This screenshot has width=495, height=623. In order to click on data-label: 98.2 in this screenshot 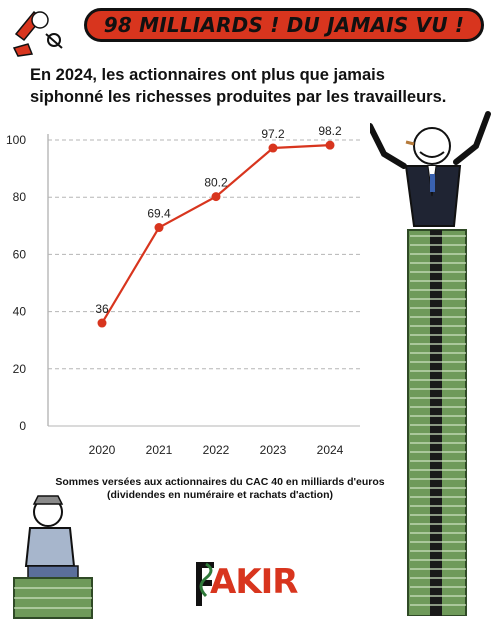, I will do `click(330, 131)`.